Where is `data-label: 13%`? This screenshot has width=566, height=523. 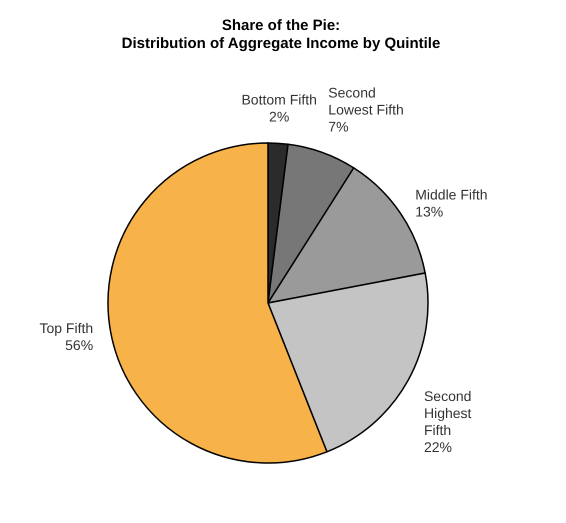
data-label: 13% is located at coordinates (429, 211).